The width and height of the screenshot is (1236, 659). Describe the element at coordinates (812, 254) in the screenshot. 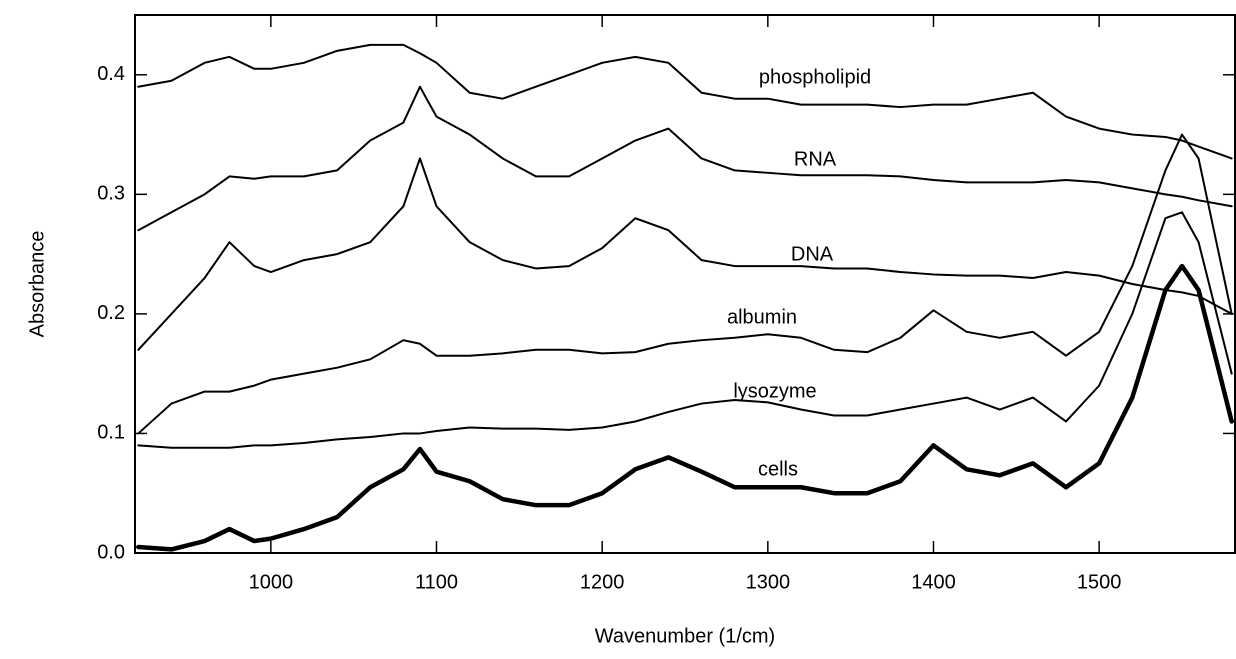

I see `series-label: DNA` at that location.